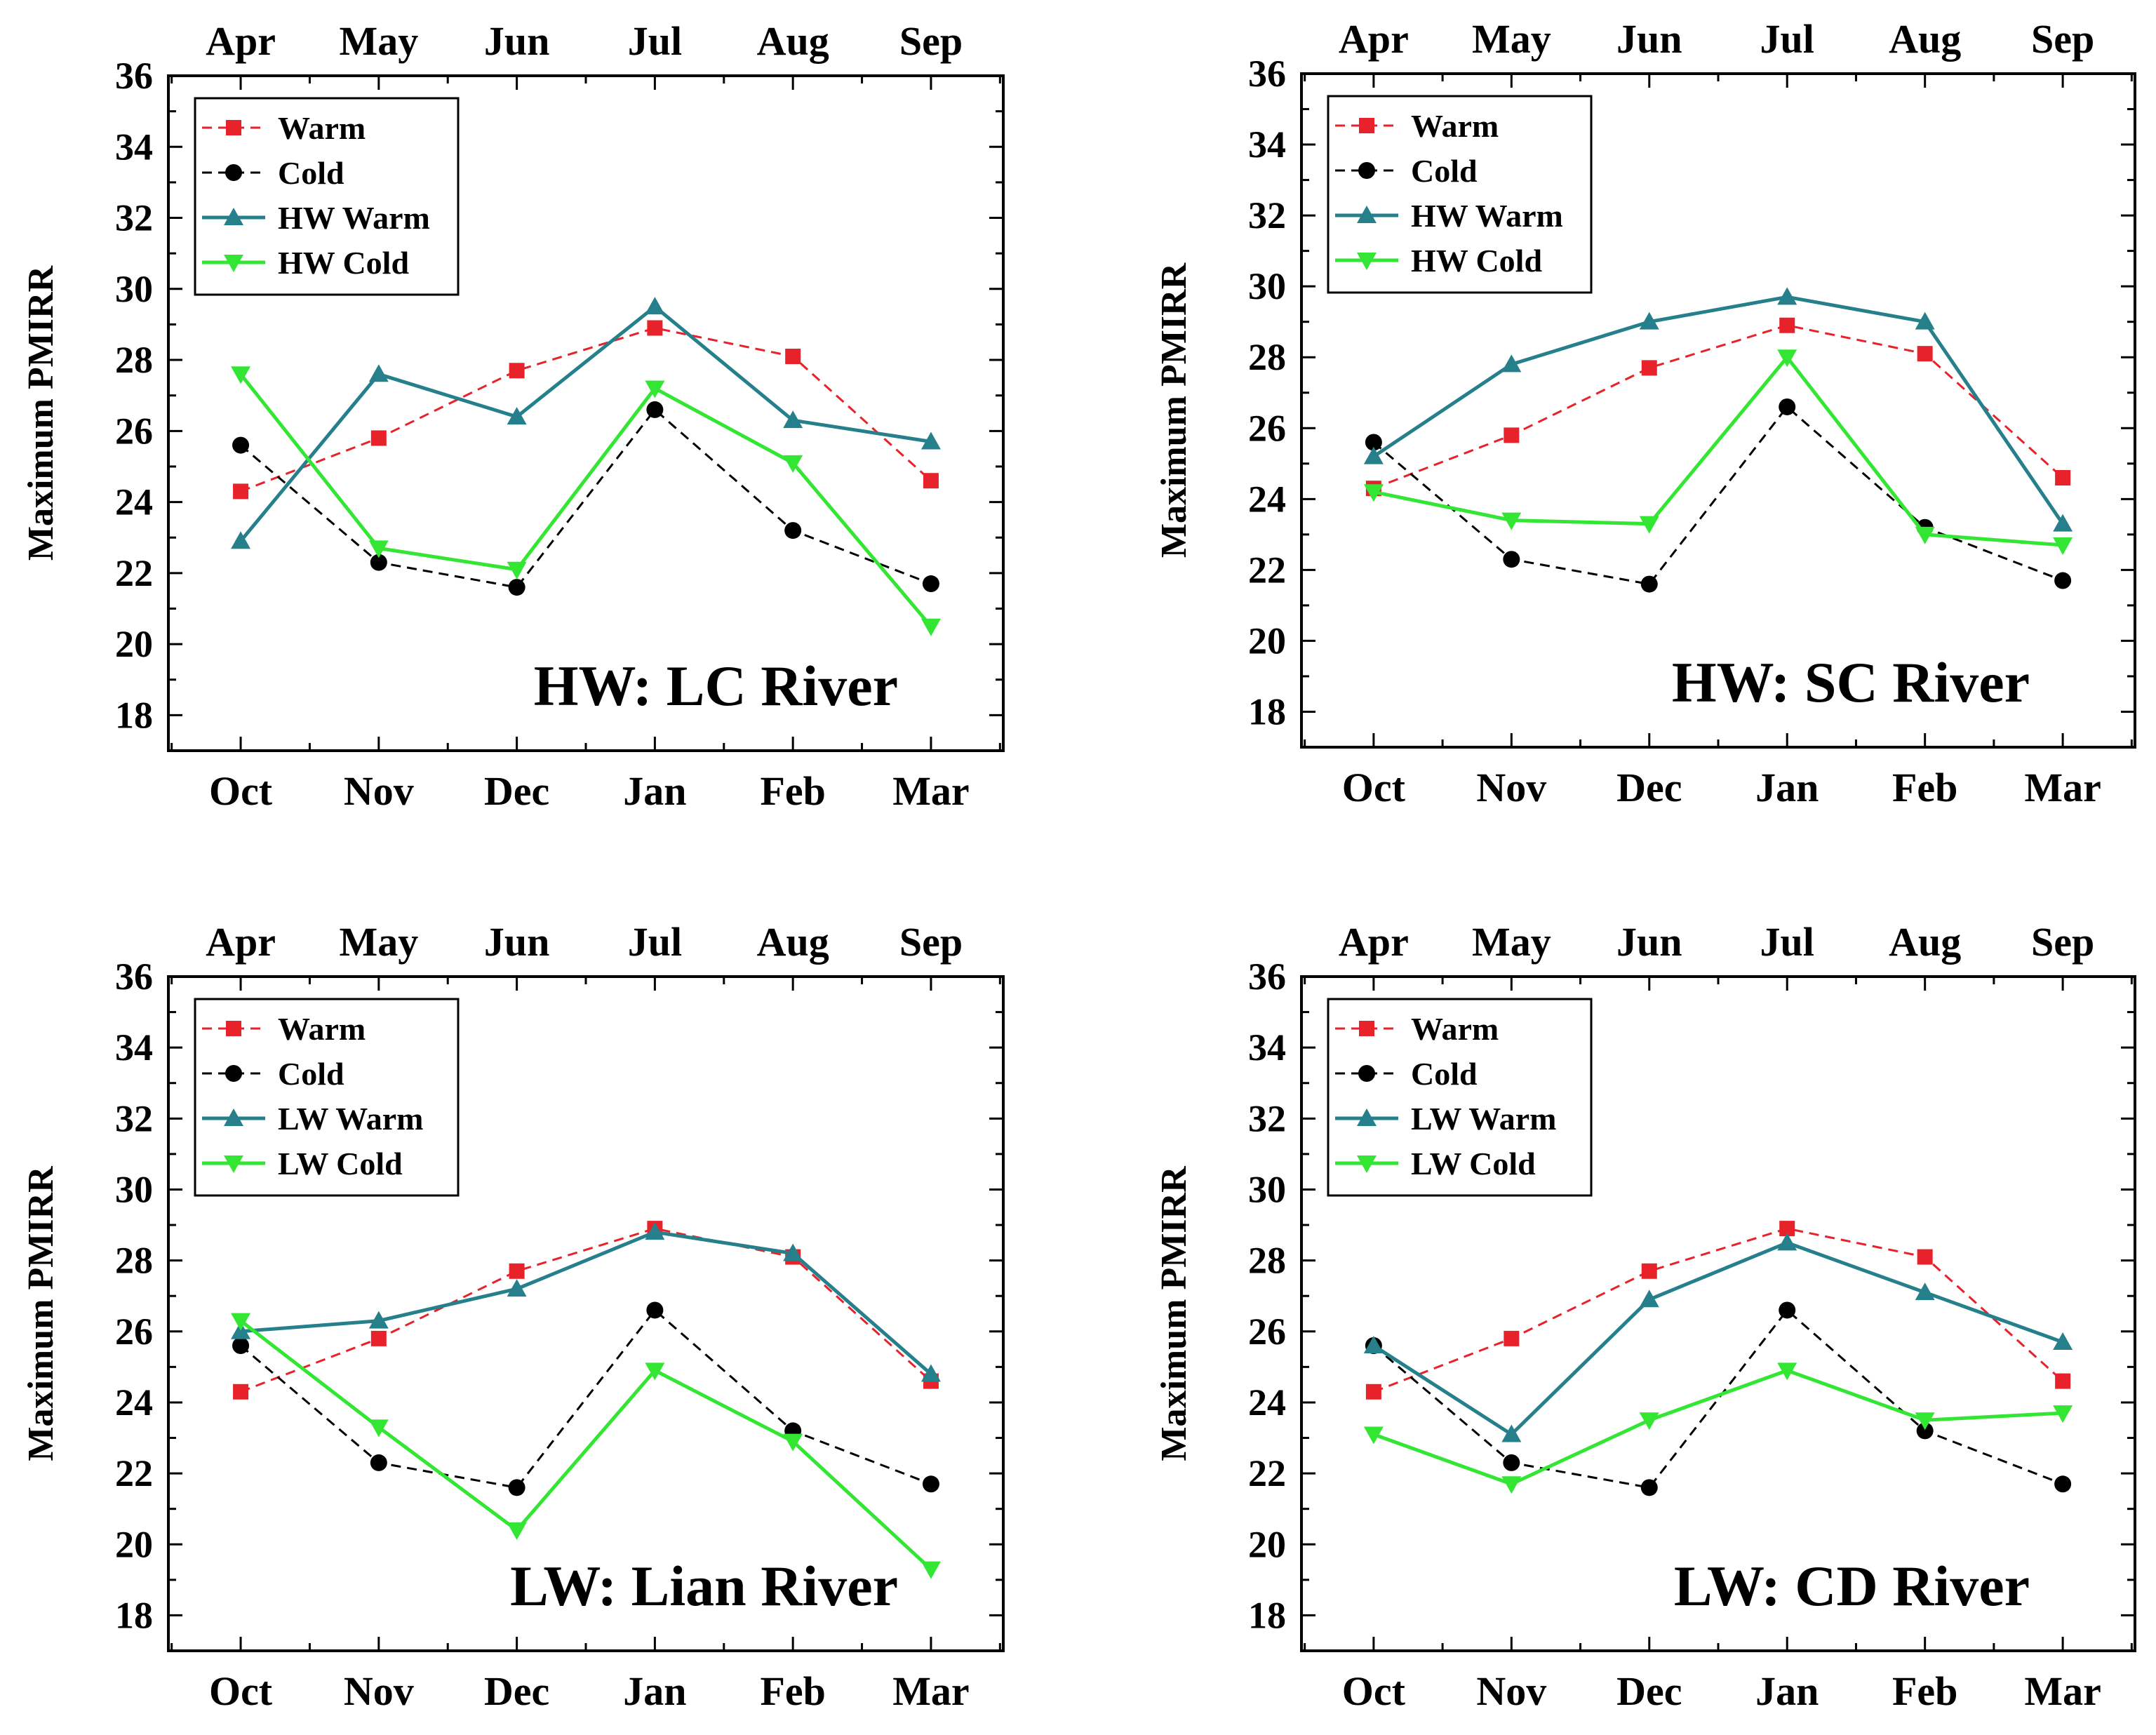  What do you see at coordinates (655, 942) in the screenshot?
I see `x-tick-label-top: Jul` at bounding box center [655, 942].